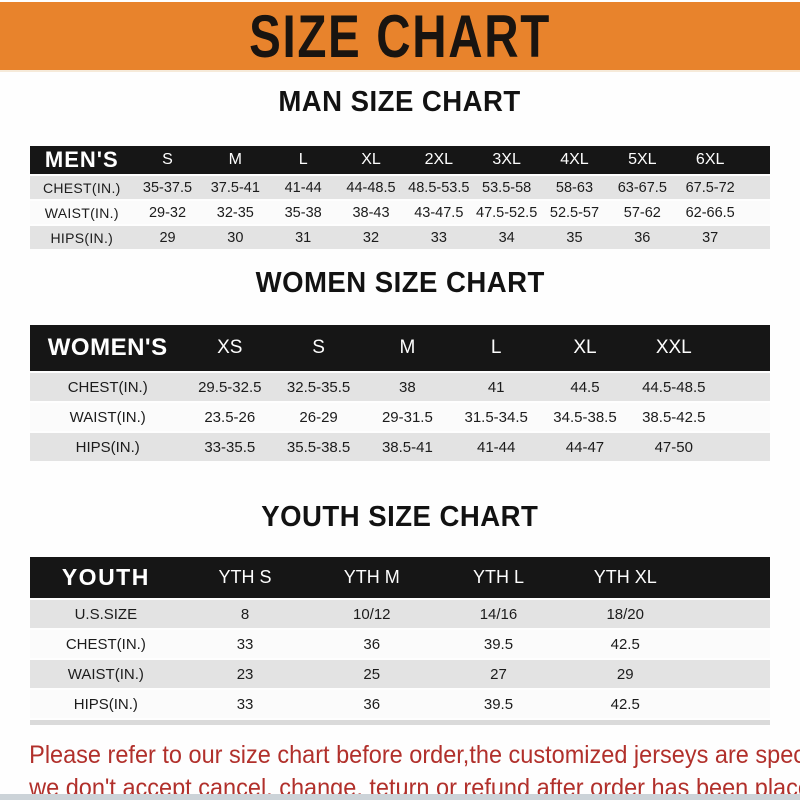 Image resolution: width=800 pixels, height=800 pixels. I want to click on men-section-title: MAN SIZE CHART, so click(400, 103).